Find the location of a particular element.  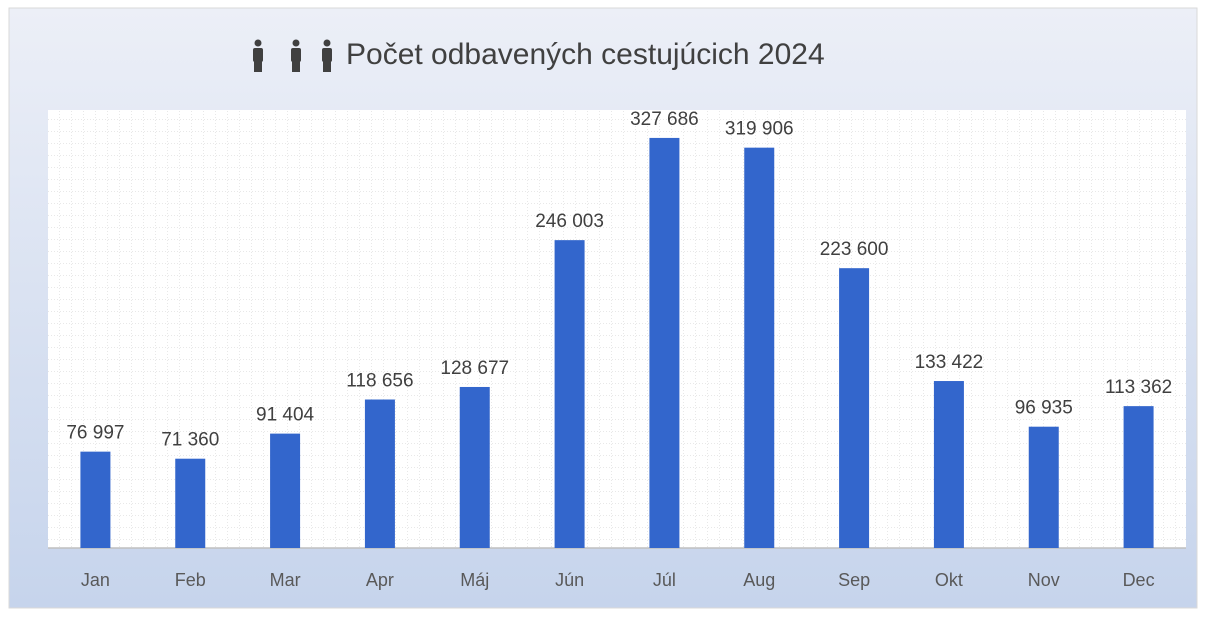

data-label: 96 935 is located at coordinates (1044, 408).